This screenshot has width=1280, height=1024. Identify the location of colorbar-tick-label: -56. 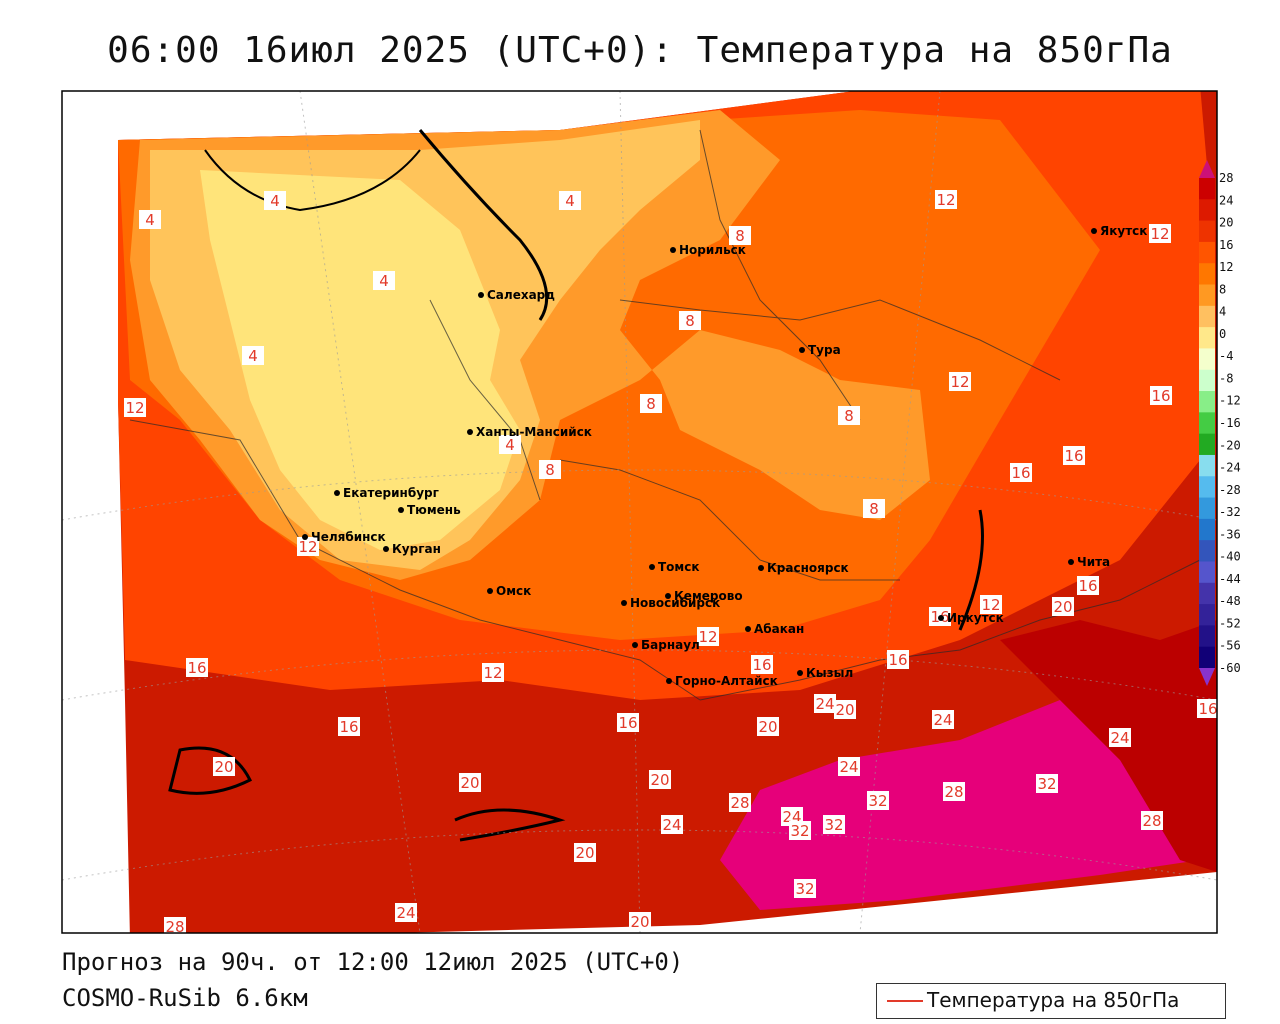
(1230, 646).